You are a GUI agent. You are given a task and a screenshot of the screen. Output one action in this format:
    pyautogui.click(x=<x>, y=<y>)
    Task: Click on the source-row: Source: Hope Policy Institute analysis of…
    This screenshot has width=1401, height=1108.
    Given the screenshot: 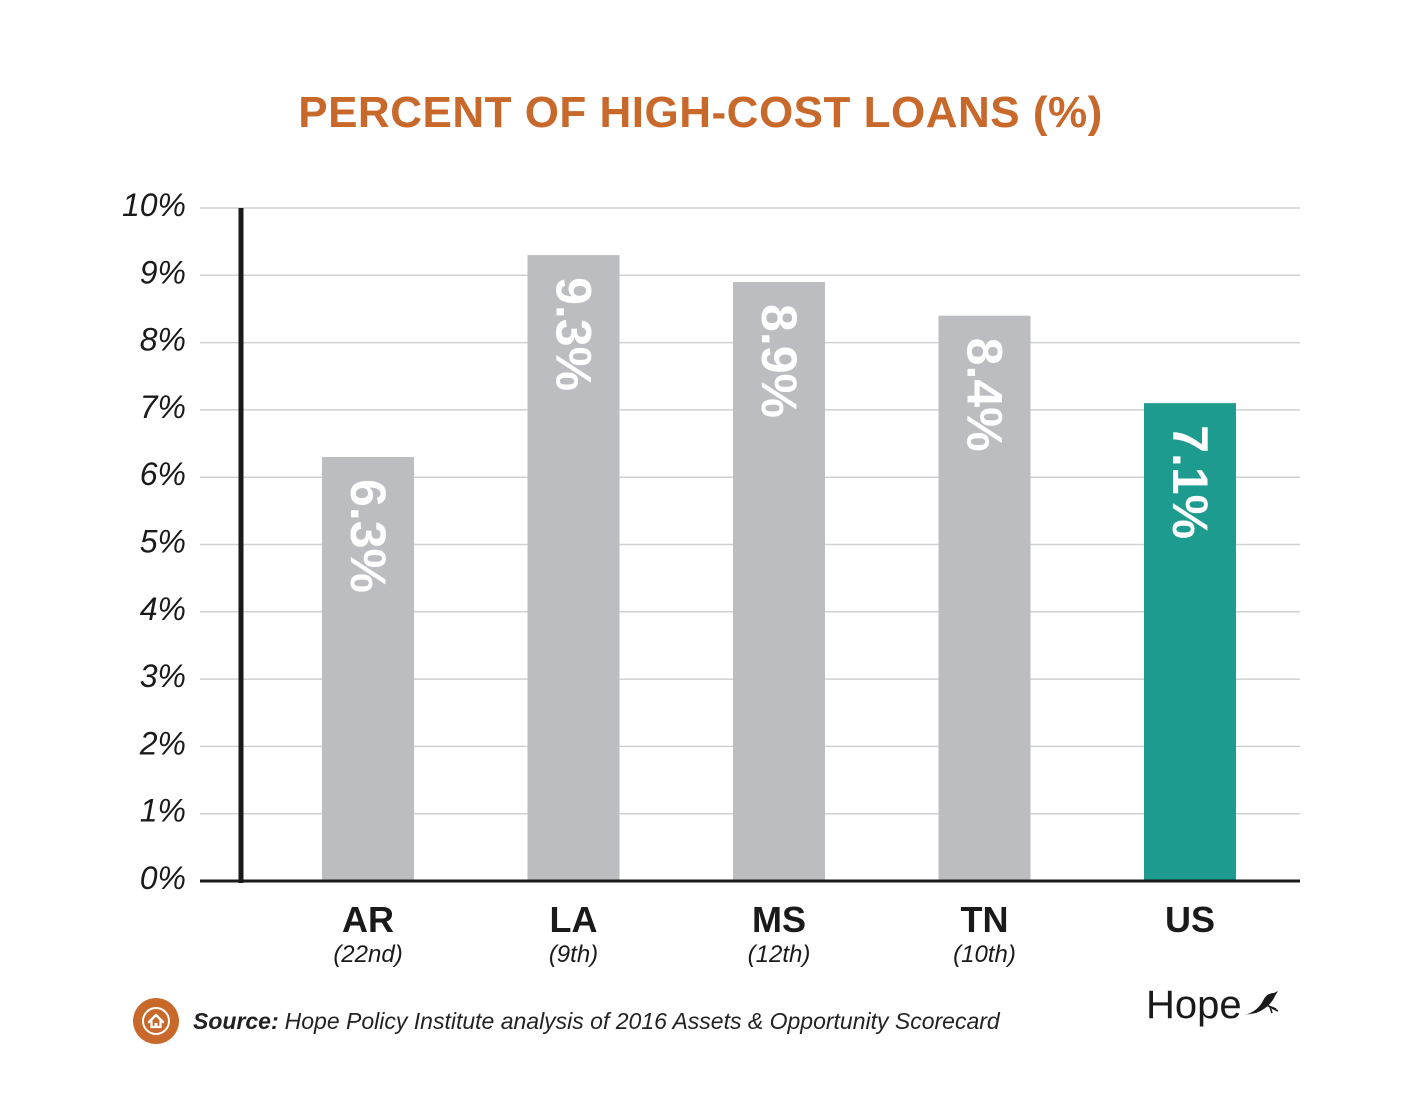 What is the action you would take?
    pyautogui.click(x=566, y=1021)
    